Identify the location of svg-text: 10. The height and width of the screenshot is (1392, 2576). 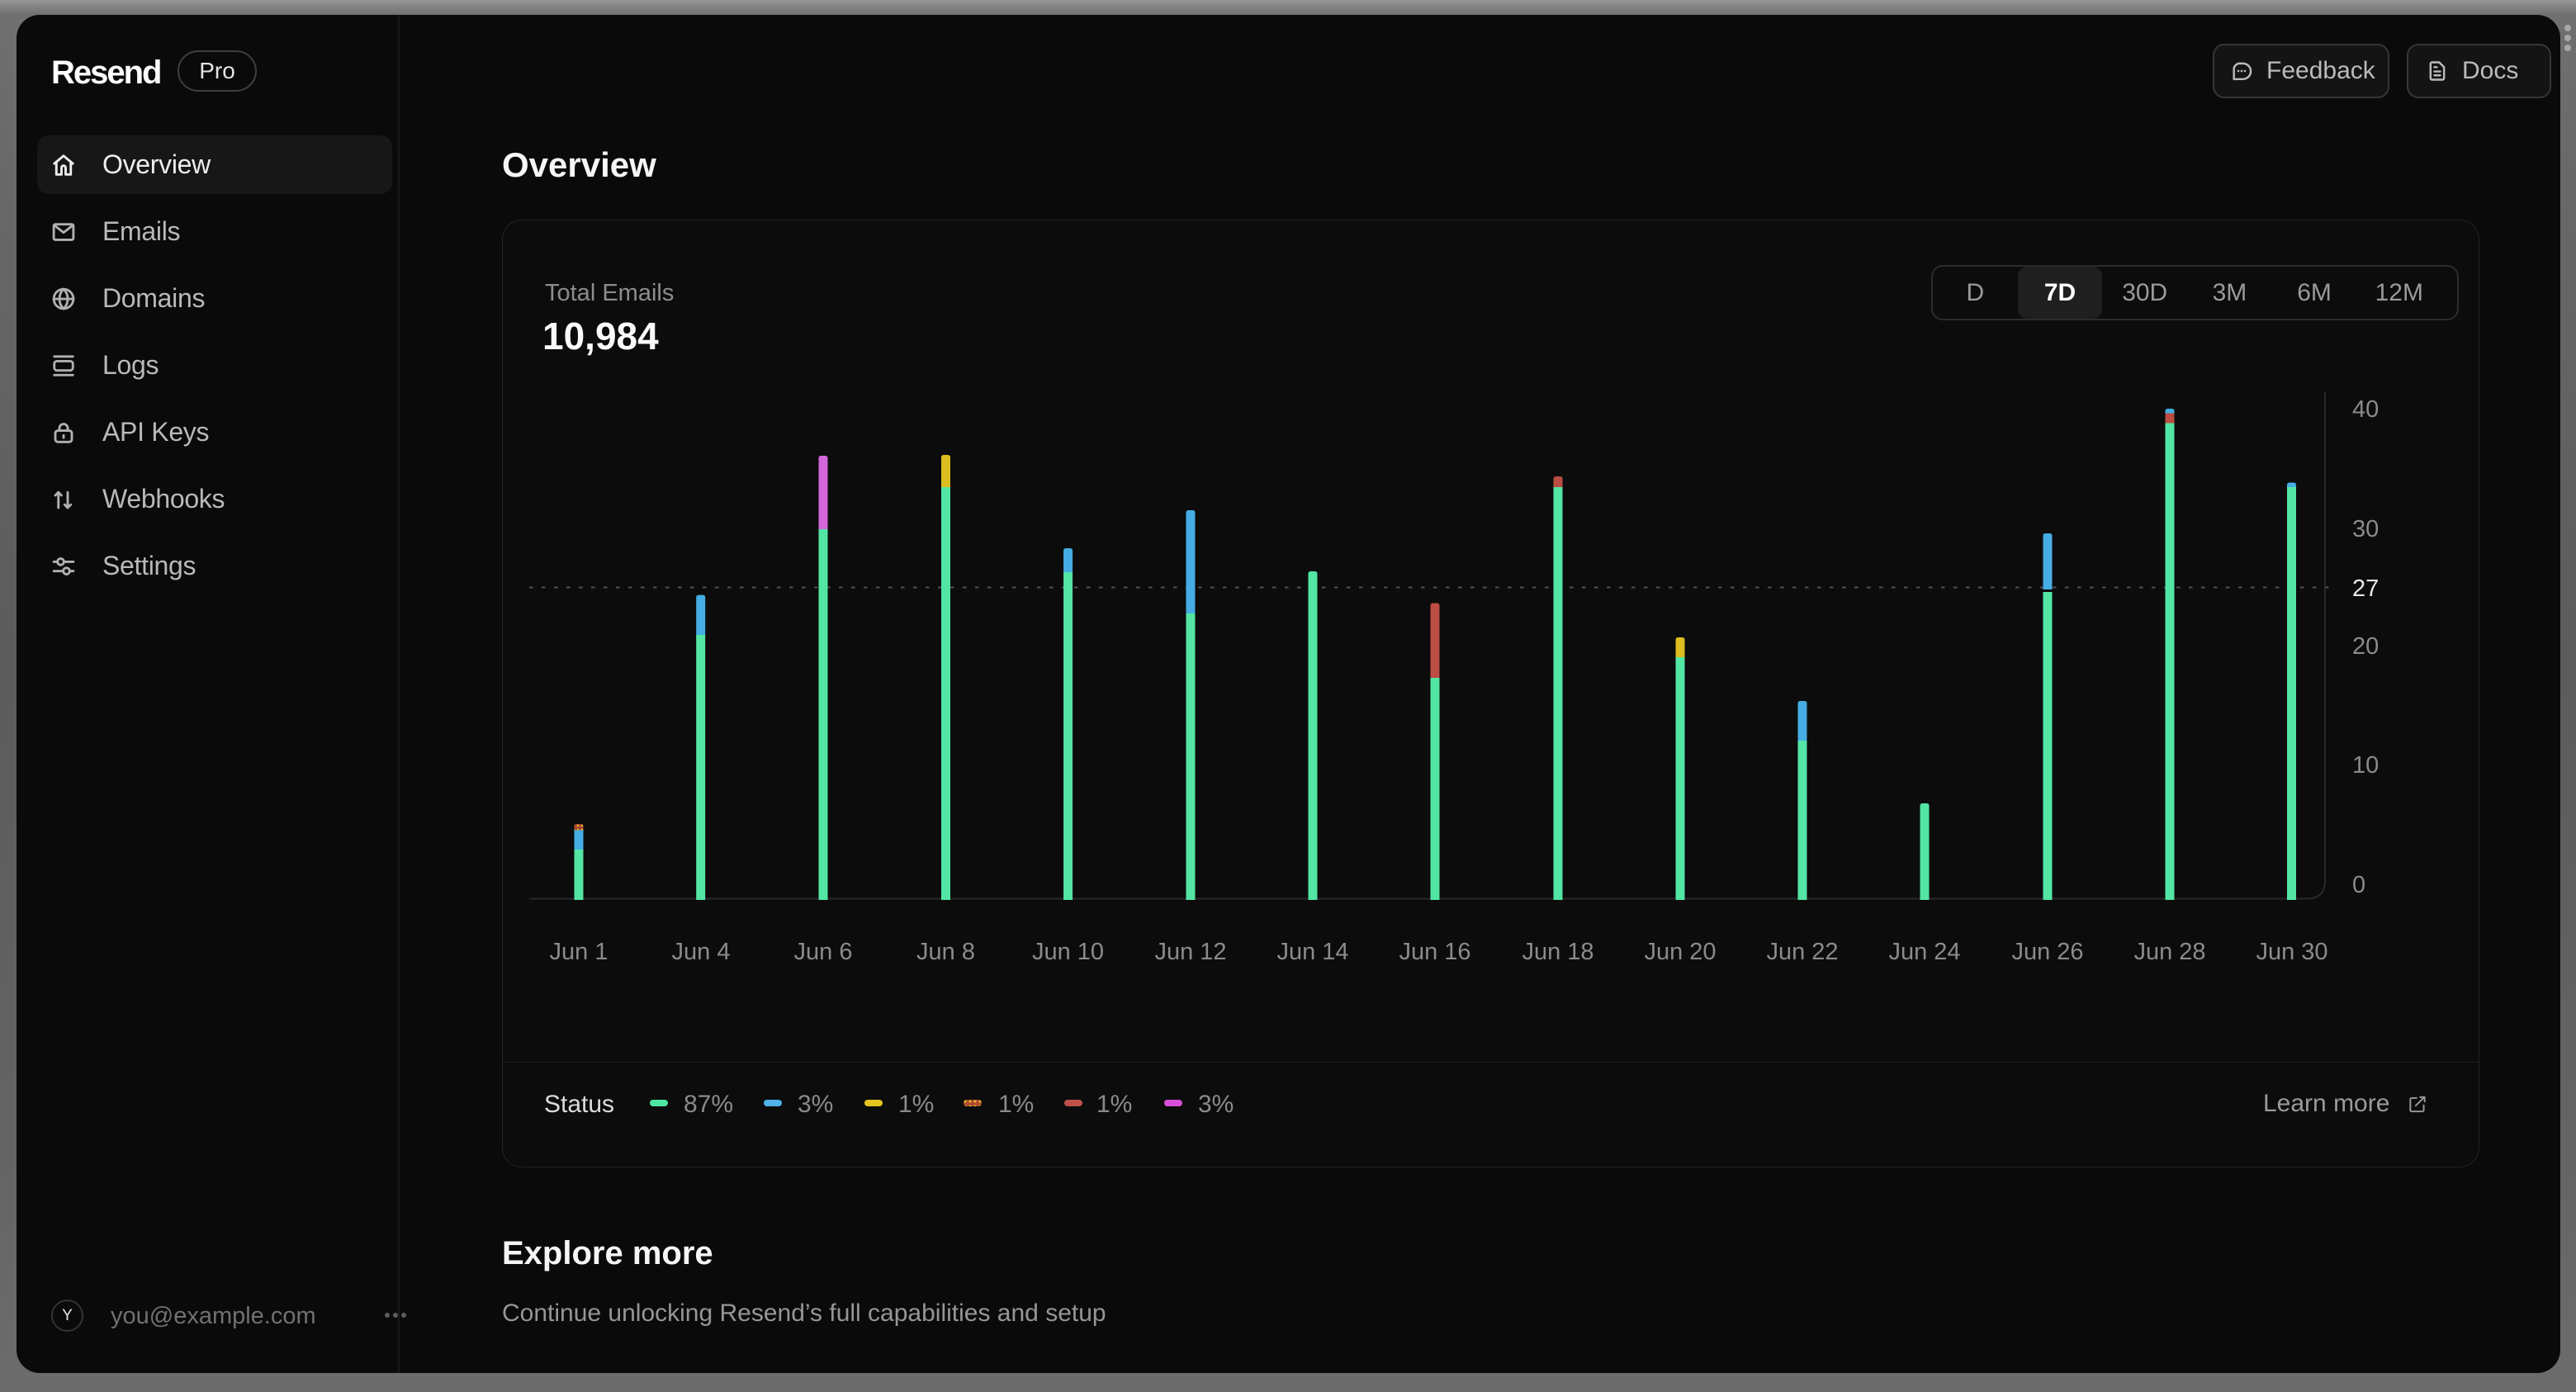
(2365, 765).